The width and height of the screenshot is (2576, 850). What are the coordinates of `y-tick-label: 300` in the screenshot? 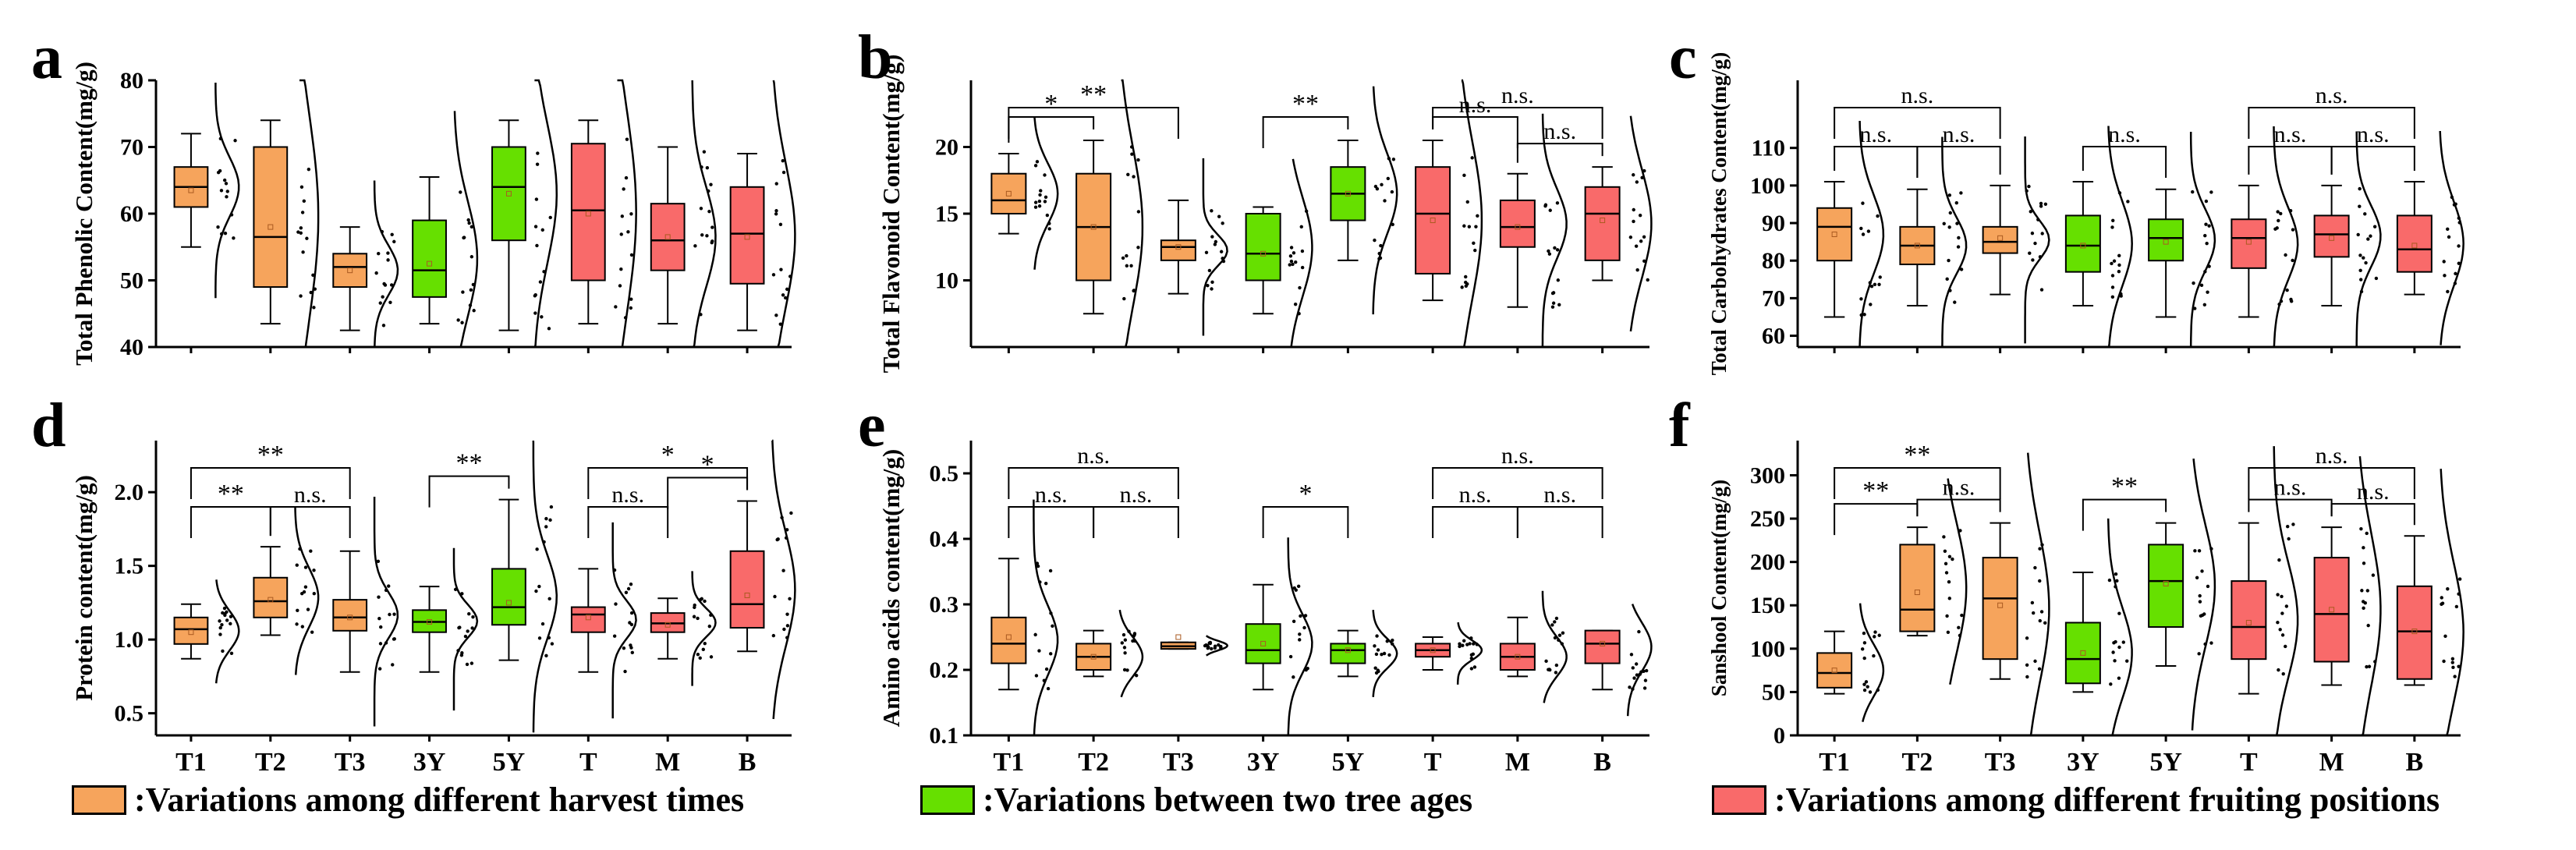 It's located at (1767, 475).